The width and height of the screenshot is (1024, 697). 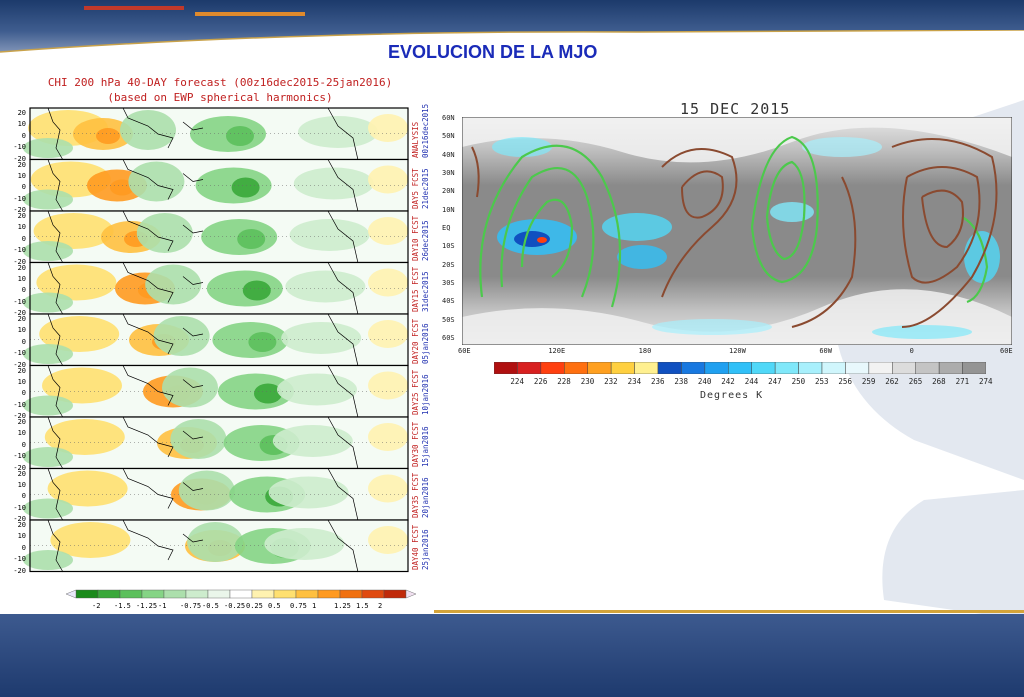 I want to click on chi200-row-date-label: 20jan2016, so click(x=425, y=497).